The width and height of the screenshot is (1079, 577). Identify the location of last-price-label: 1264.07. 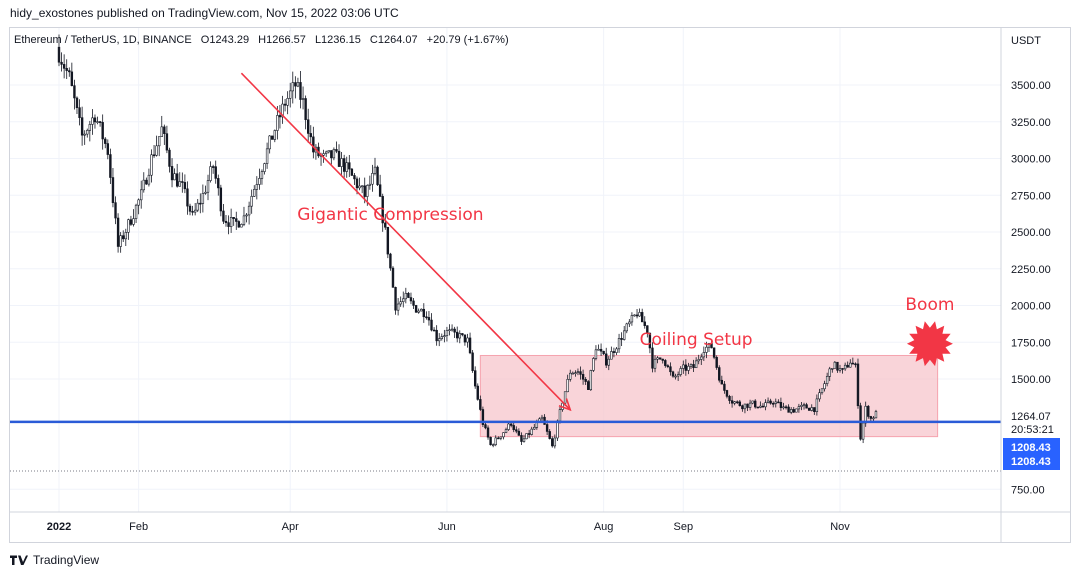
(1031, 417).